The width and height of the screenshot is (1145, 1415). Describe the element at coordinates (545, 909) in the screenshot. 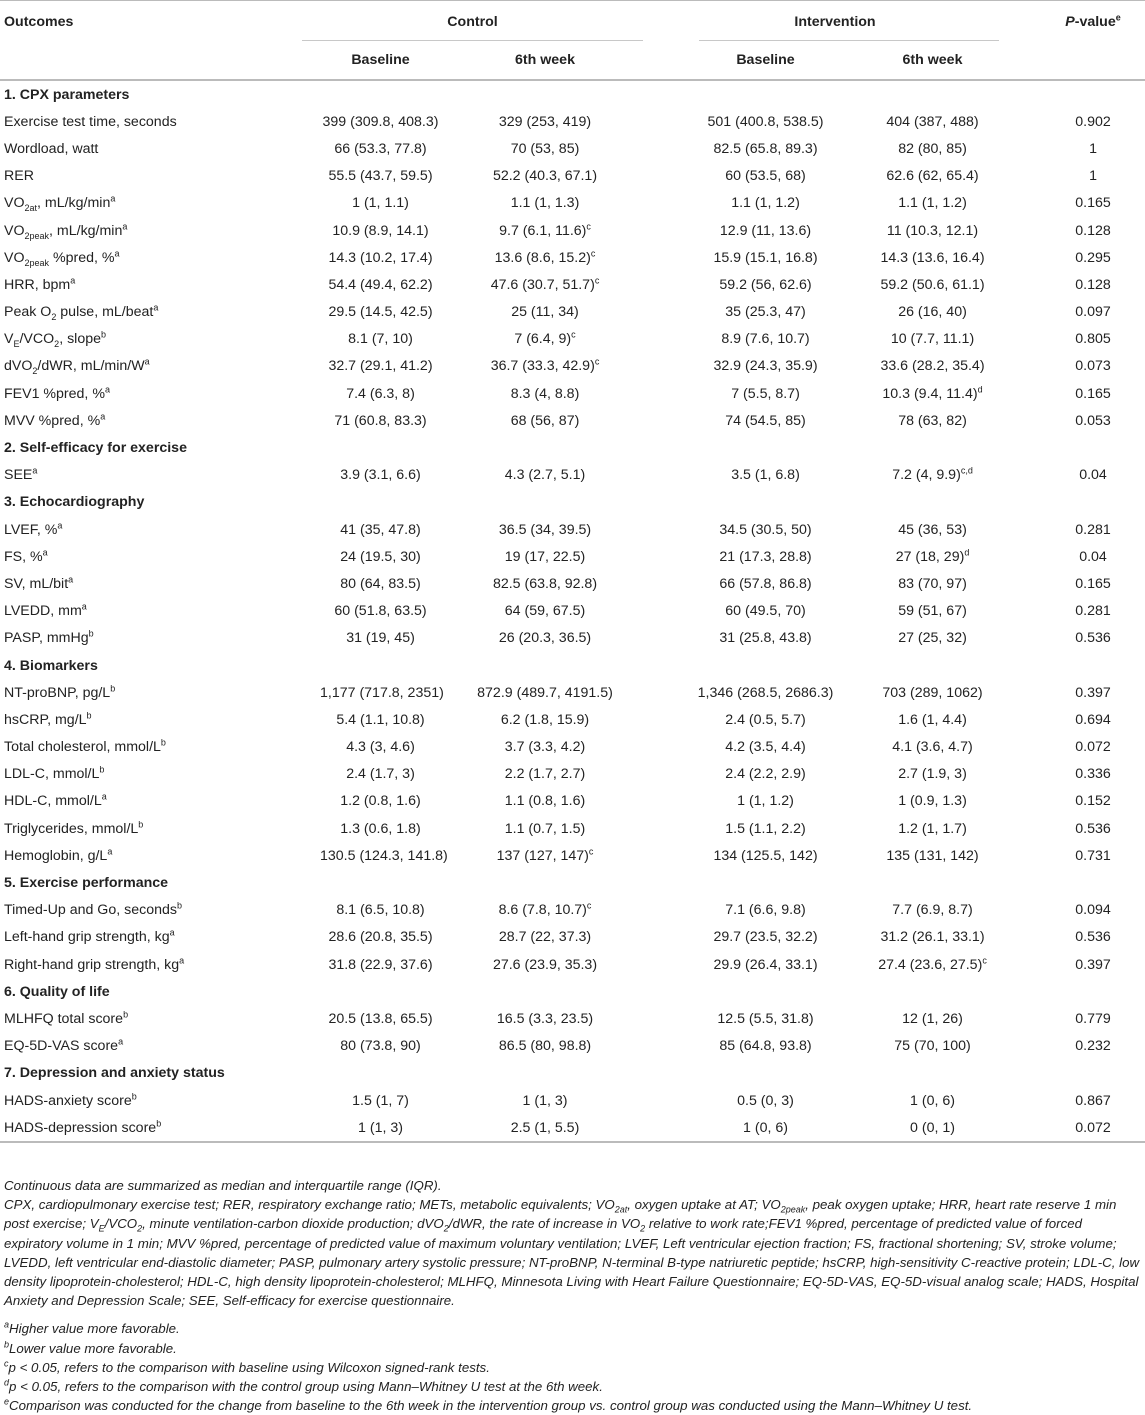

I see `control-week6-cell: 8.6 (7.8, 10.7)c` at that location.